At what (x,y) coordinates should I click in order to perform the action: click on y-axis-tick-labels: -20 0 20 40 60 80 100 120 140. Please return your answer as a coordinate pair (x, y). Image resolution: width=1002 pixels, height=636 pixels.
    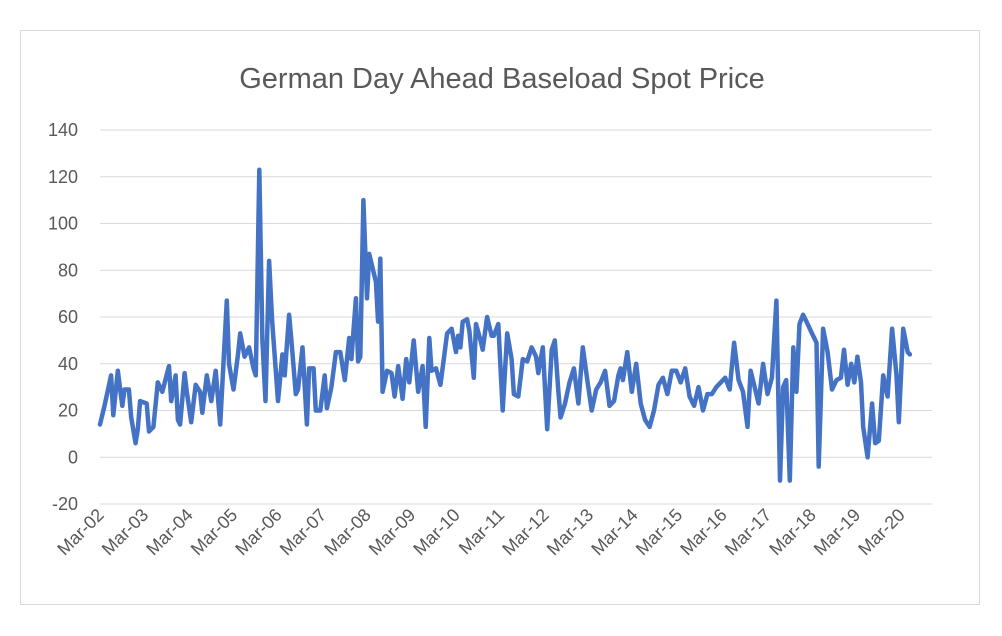
    Looking at the image, I should click on (63, 317).